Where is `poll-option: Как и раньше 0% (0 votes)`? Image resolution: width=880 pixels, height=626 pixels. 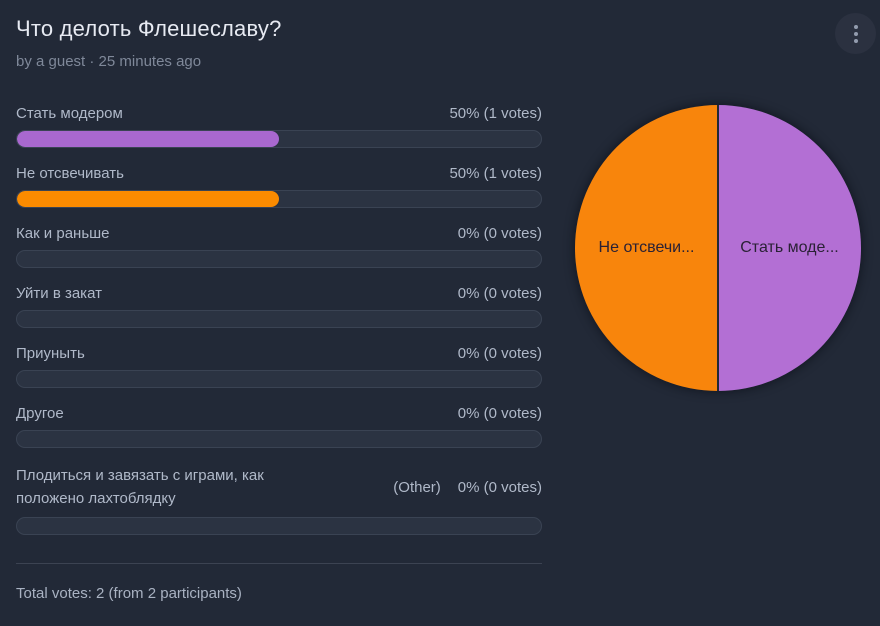 poll-option: Как и раньше 0% (0 votes) is located at coordinates (279, 246).